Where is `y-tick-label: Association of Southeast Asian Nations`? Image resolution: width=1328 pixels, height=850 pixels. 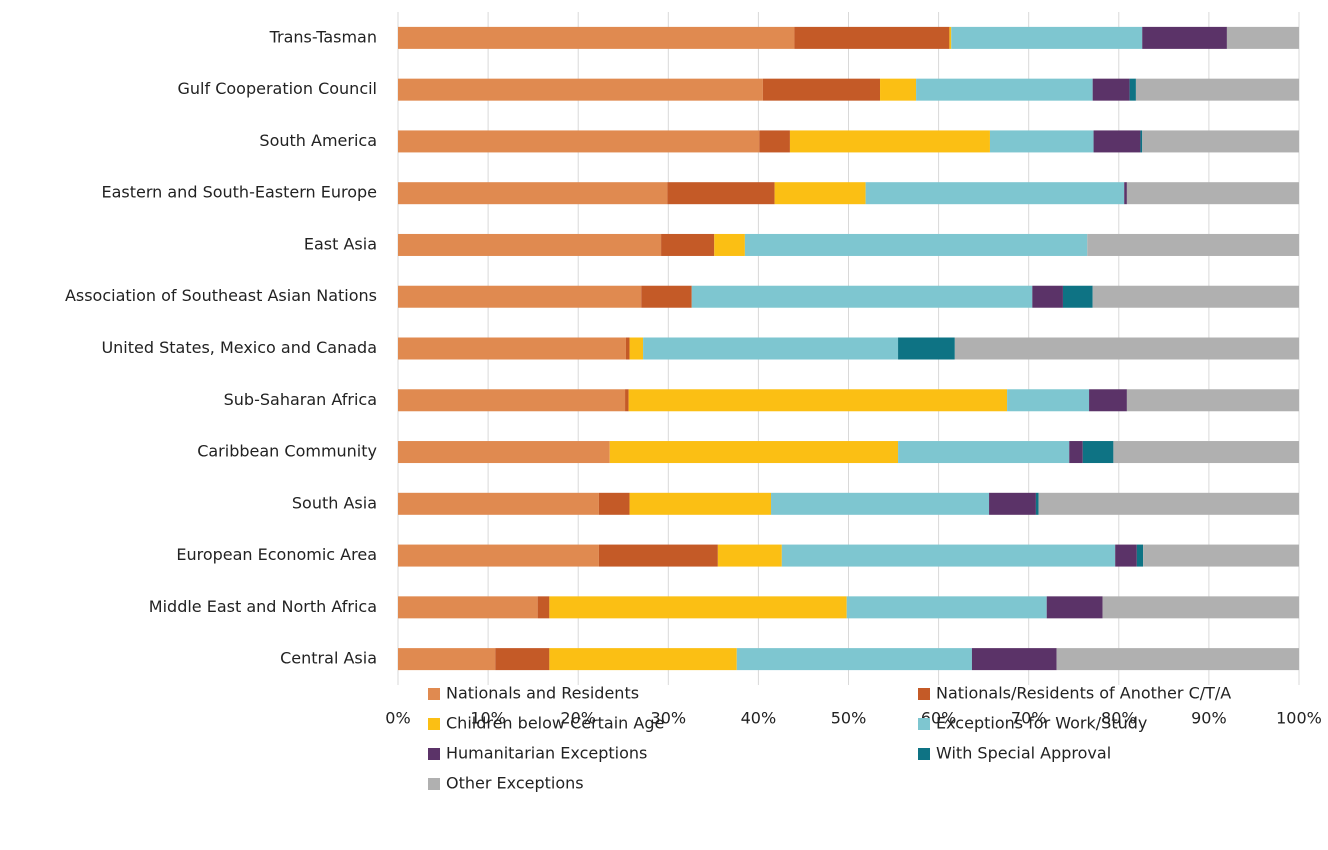
y-tick-label: Association of Southeast Asian Nations is located at coordinates (221, 295).